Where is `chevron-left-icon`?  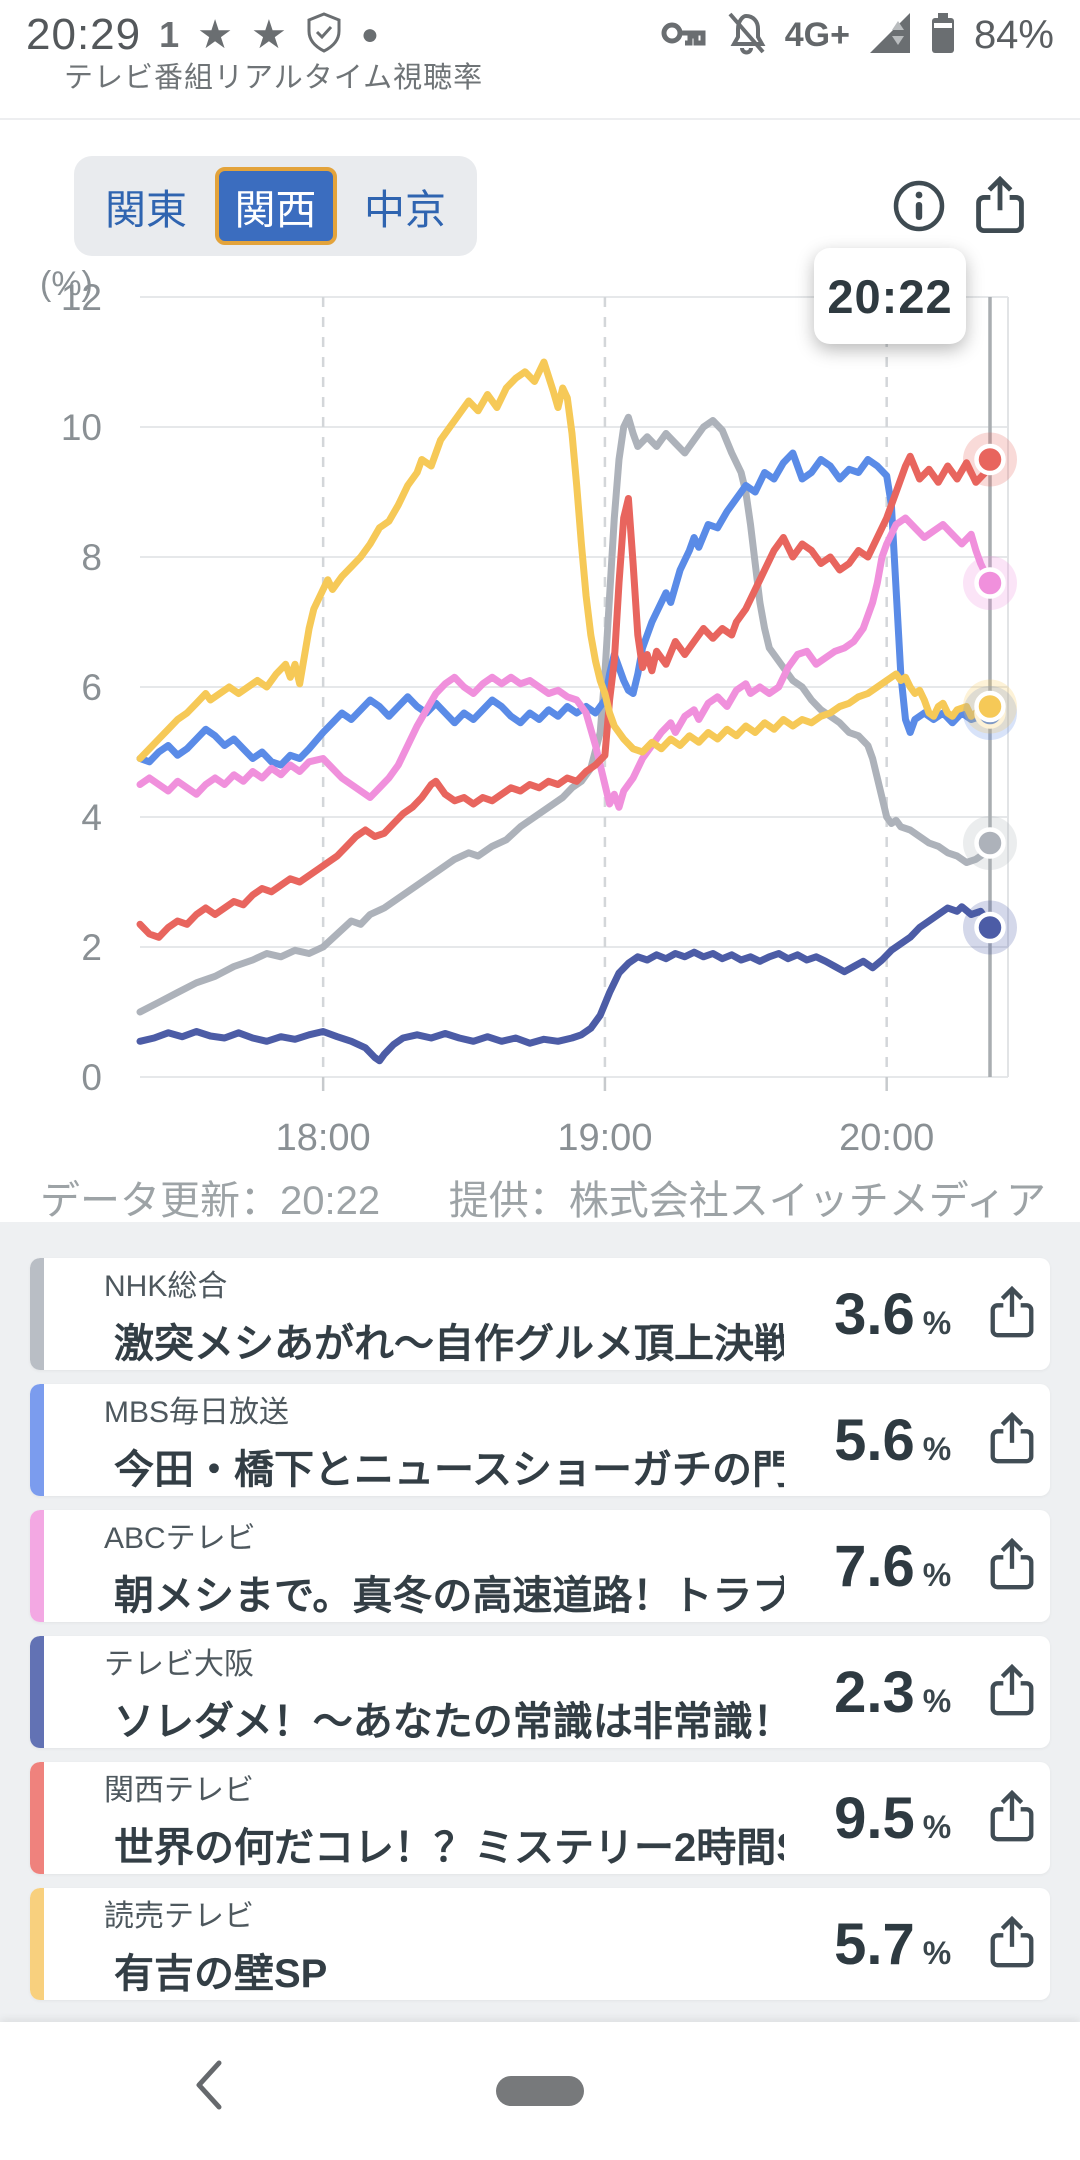 chevron-left-icon is located at coordinates (209, 2084).